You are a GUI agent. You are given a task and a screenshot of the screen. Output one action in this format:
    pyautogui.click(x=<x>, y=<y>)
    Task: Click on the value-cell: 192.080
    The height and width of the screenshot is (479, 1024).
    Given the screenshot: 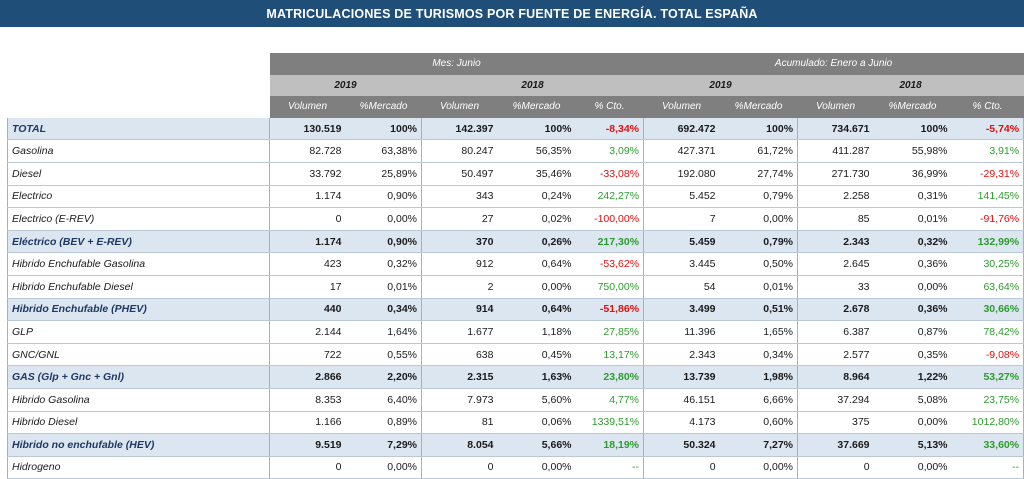 What is the action you would take?
    pyautogui.click(x=681, y=174)
    